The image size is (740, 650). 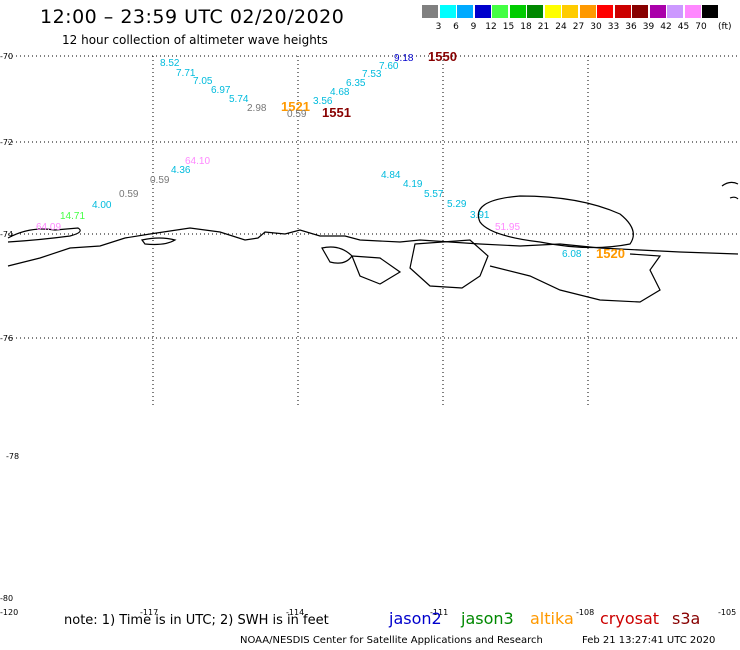 I want to click on wave-height-label: 5.74, so click(x=239, y=99).